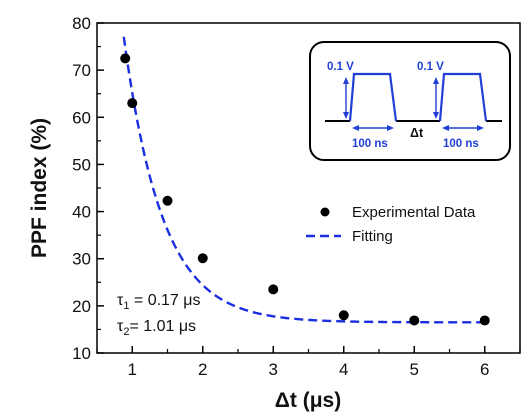 This screenshot has width=530, height=417. I want to click on x-axis-ticks: 1 2 3 4 5 6, so click(308, 362).